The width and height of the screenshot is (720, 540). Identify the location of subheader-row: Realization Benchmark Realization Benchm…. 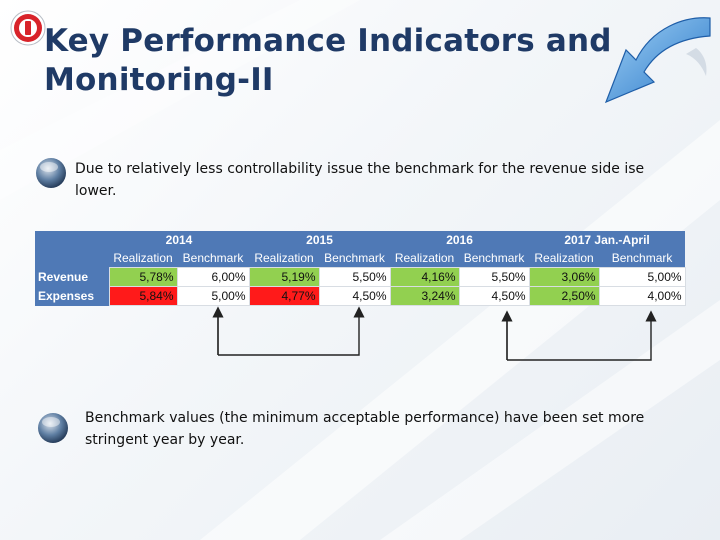
(360, 258).